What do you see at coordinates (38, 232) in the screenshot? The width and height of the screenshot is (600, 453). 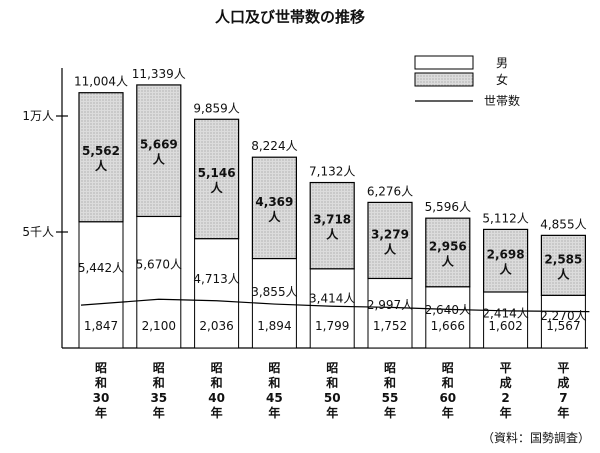 I see `y-tick-label: 5千人` at bounding box center [38, 232].